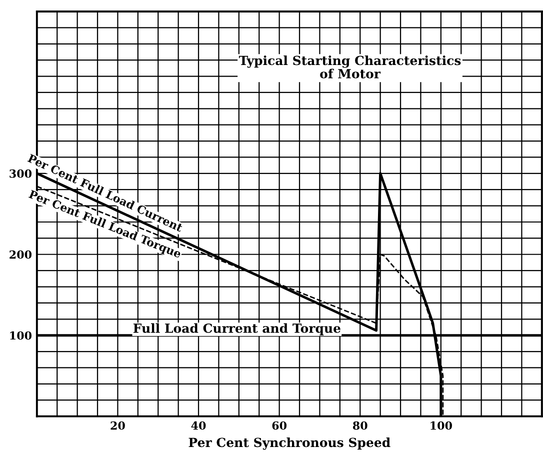 The height and width of the screenshot is (460, 543). I want to click on x-axis-title: Per Cent Synchronous Speed, so click(289, 443).